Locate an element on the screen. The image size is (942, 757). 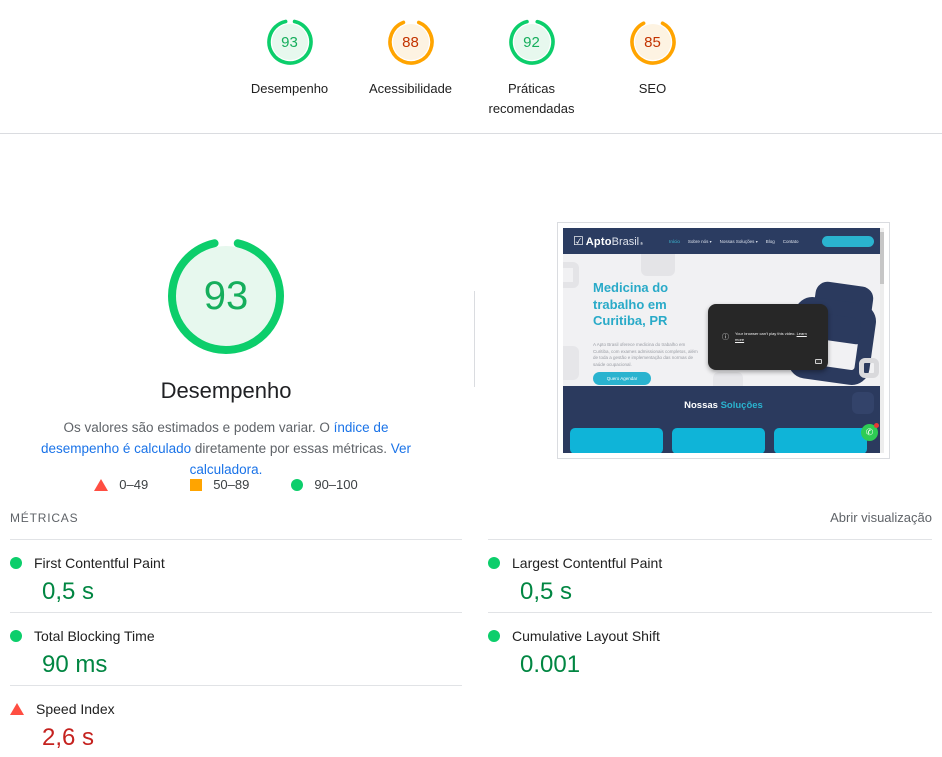
info-icon: ⓘ is located at coordinates (725, 337).